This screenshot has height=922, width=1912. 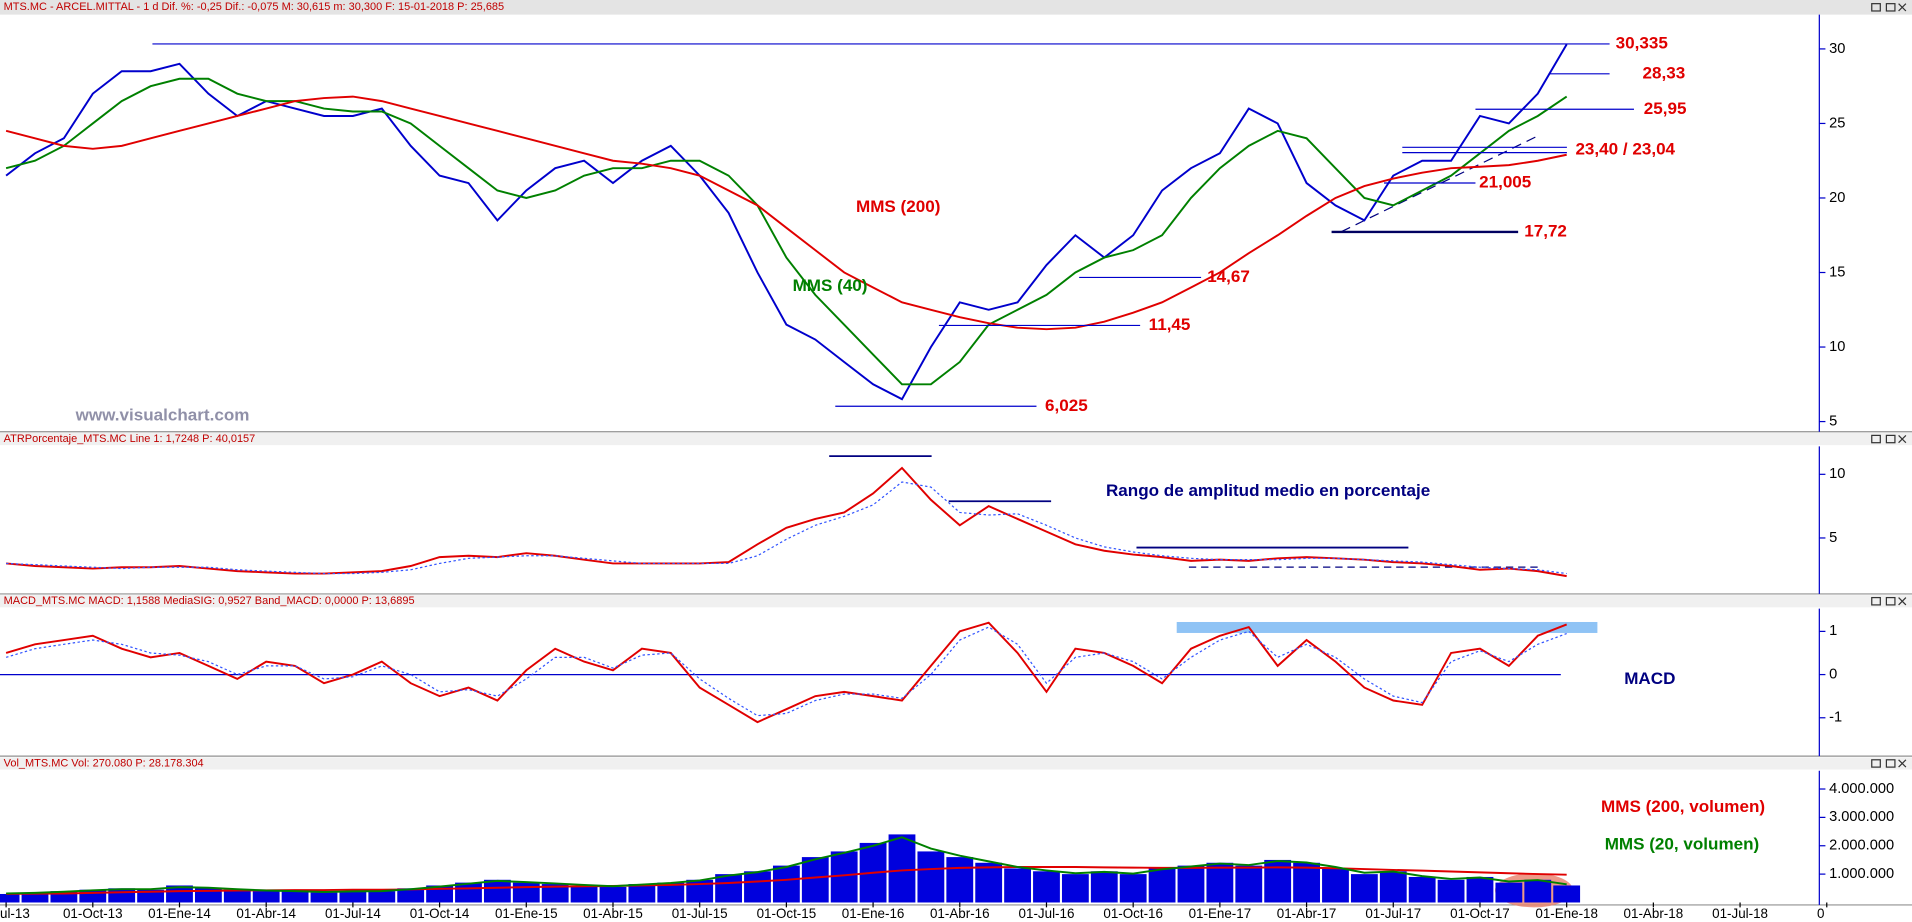 I want to click on x-tick-label: 01-Ene-18, so click(x=1566, y=913).